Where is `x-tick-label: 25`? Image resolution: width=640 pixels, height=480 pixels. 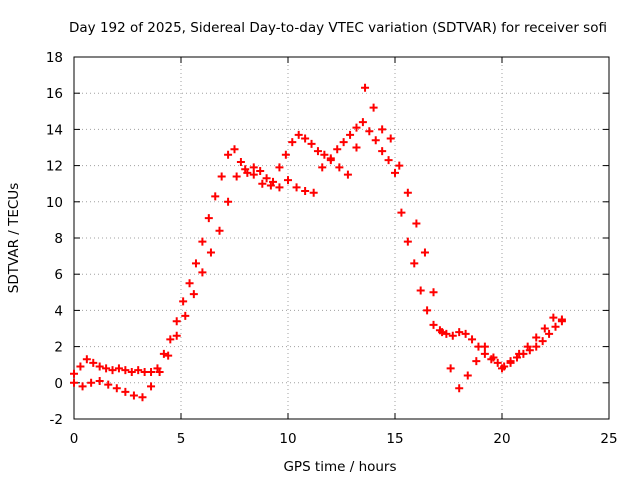 x-tick-label: 25 is located at coordinates (608, 439).